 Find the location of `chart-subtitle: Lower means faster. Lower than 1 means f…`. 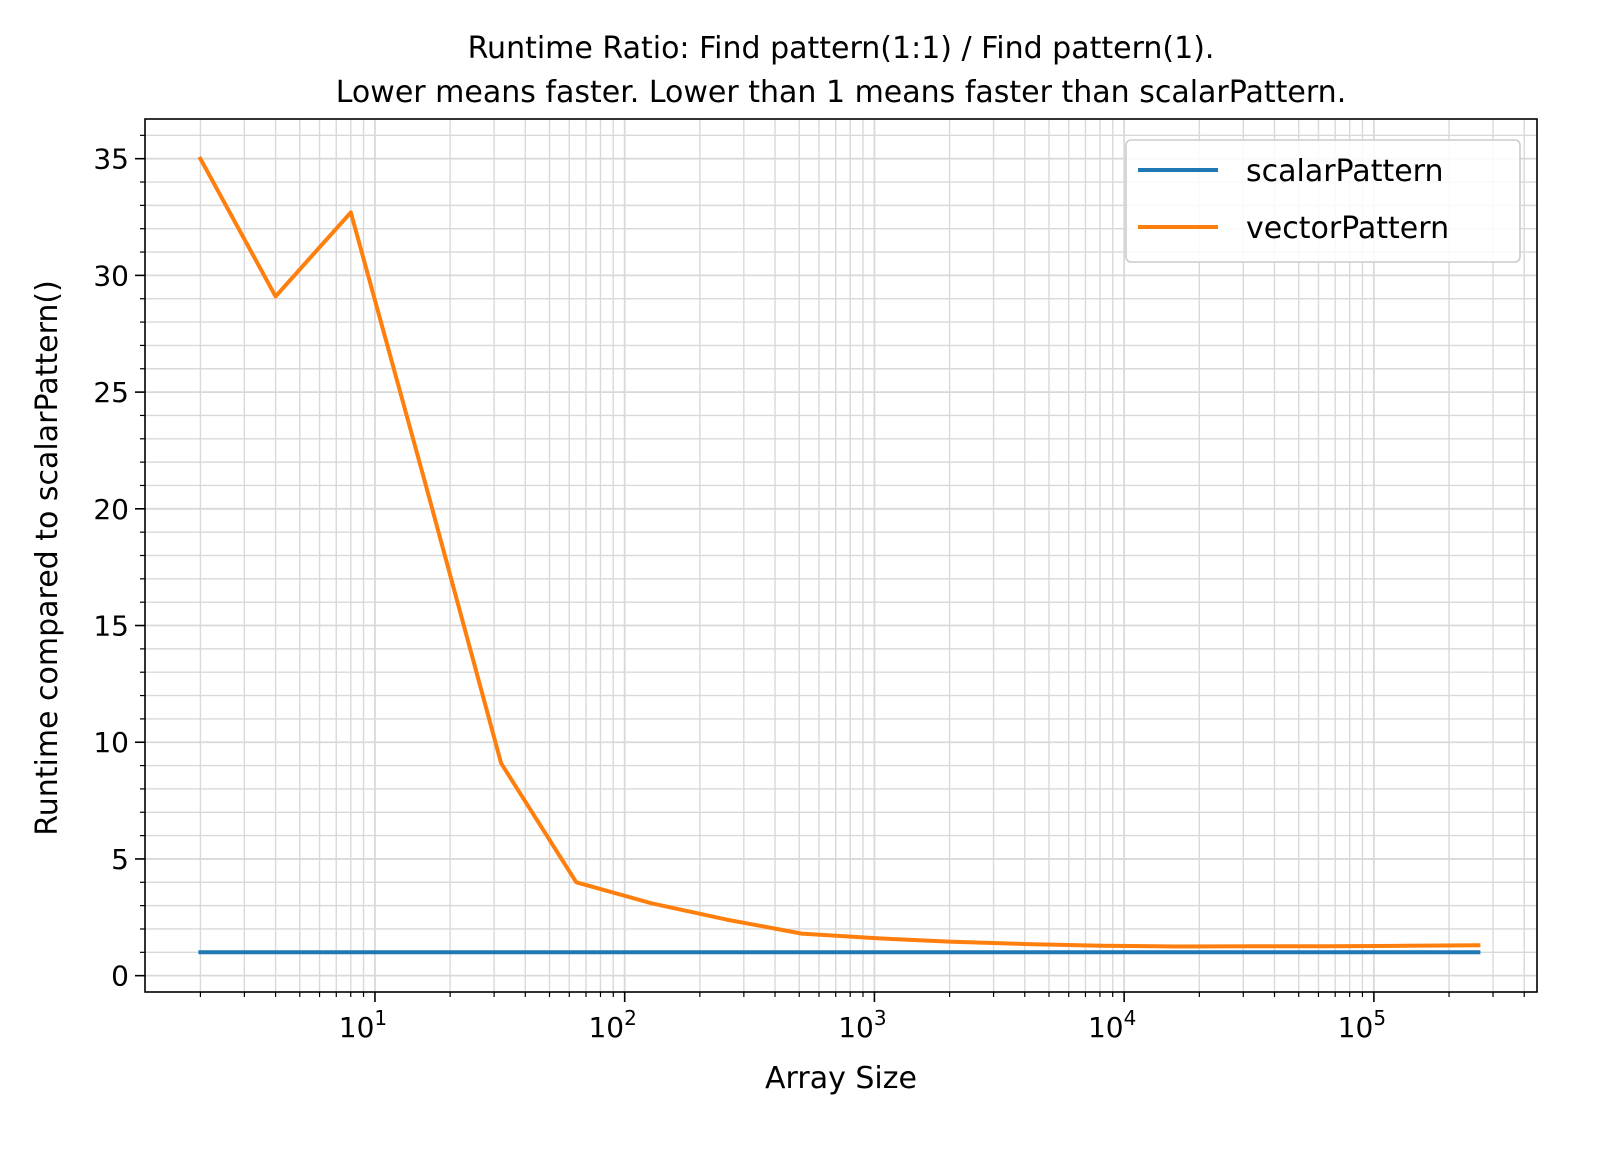

chart-subtitle: Lower means faster. Lower than 1 means f… is located at coordinates (841, 92).